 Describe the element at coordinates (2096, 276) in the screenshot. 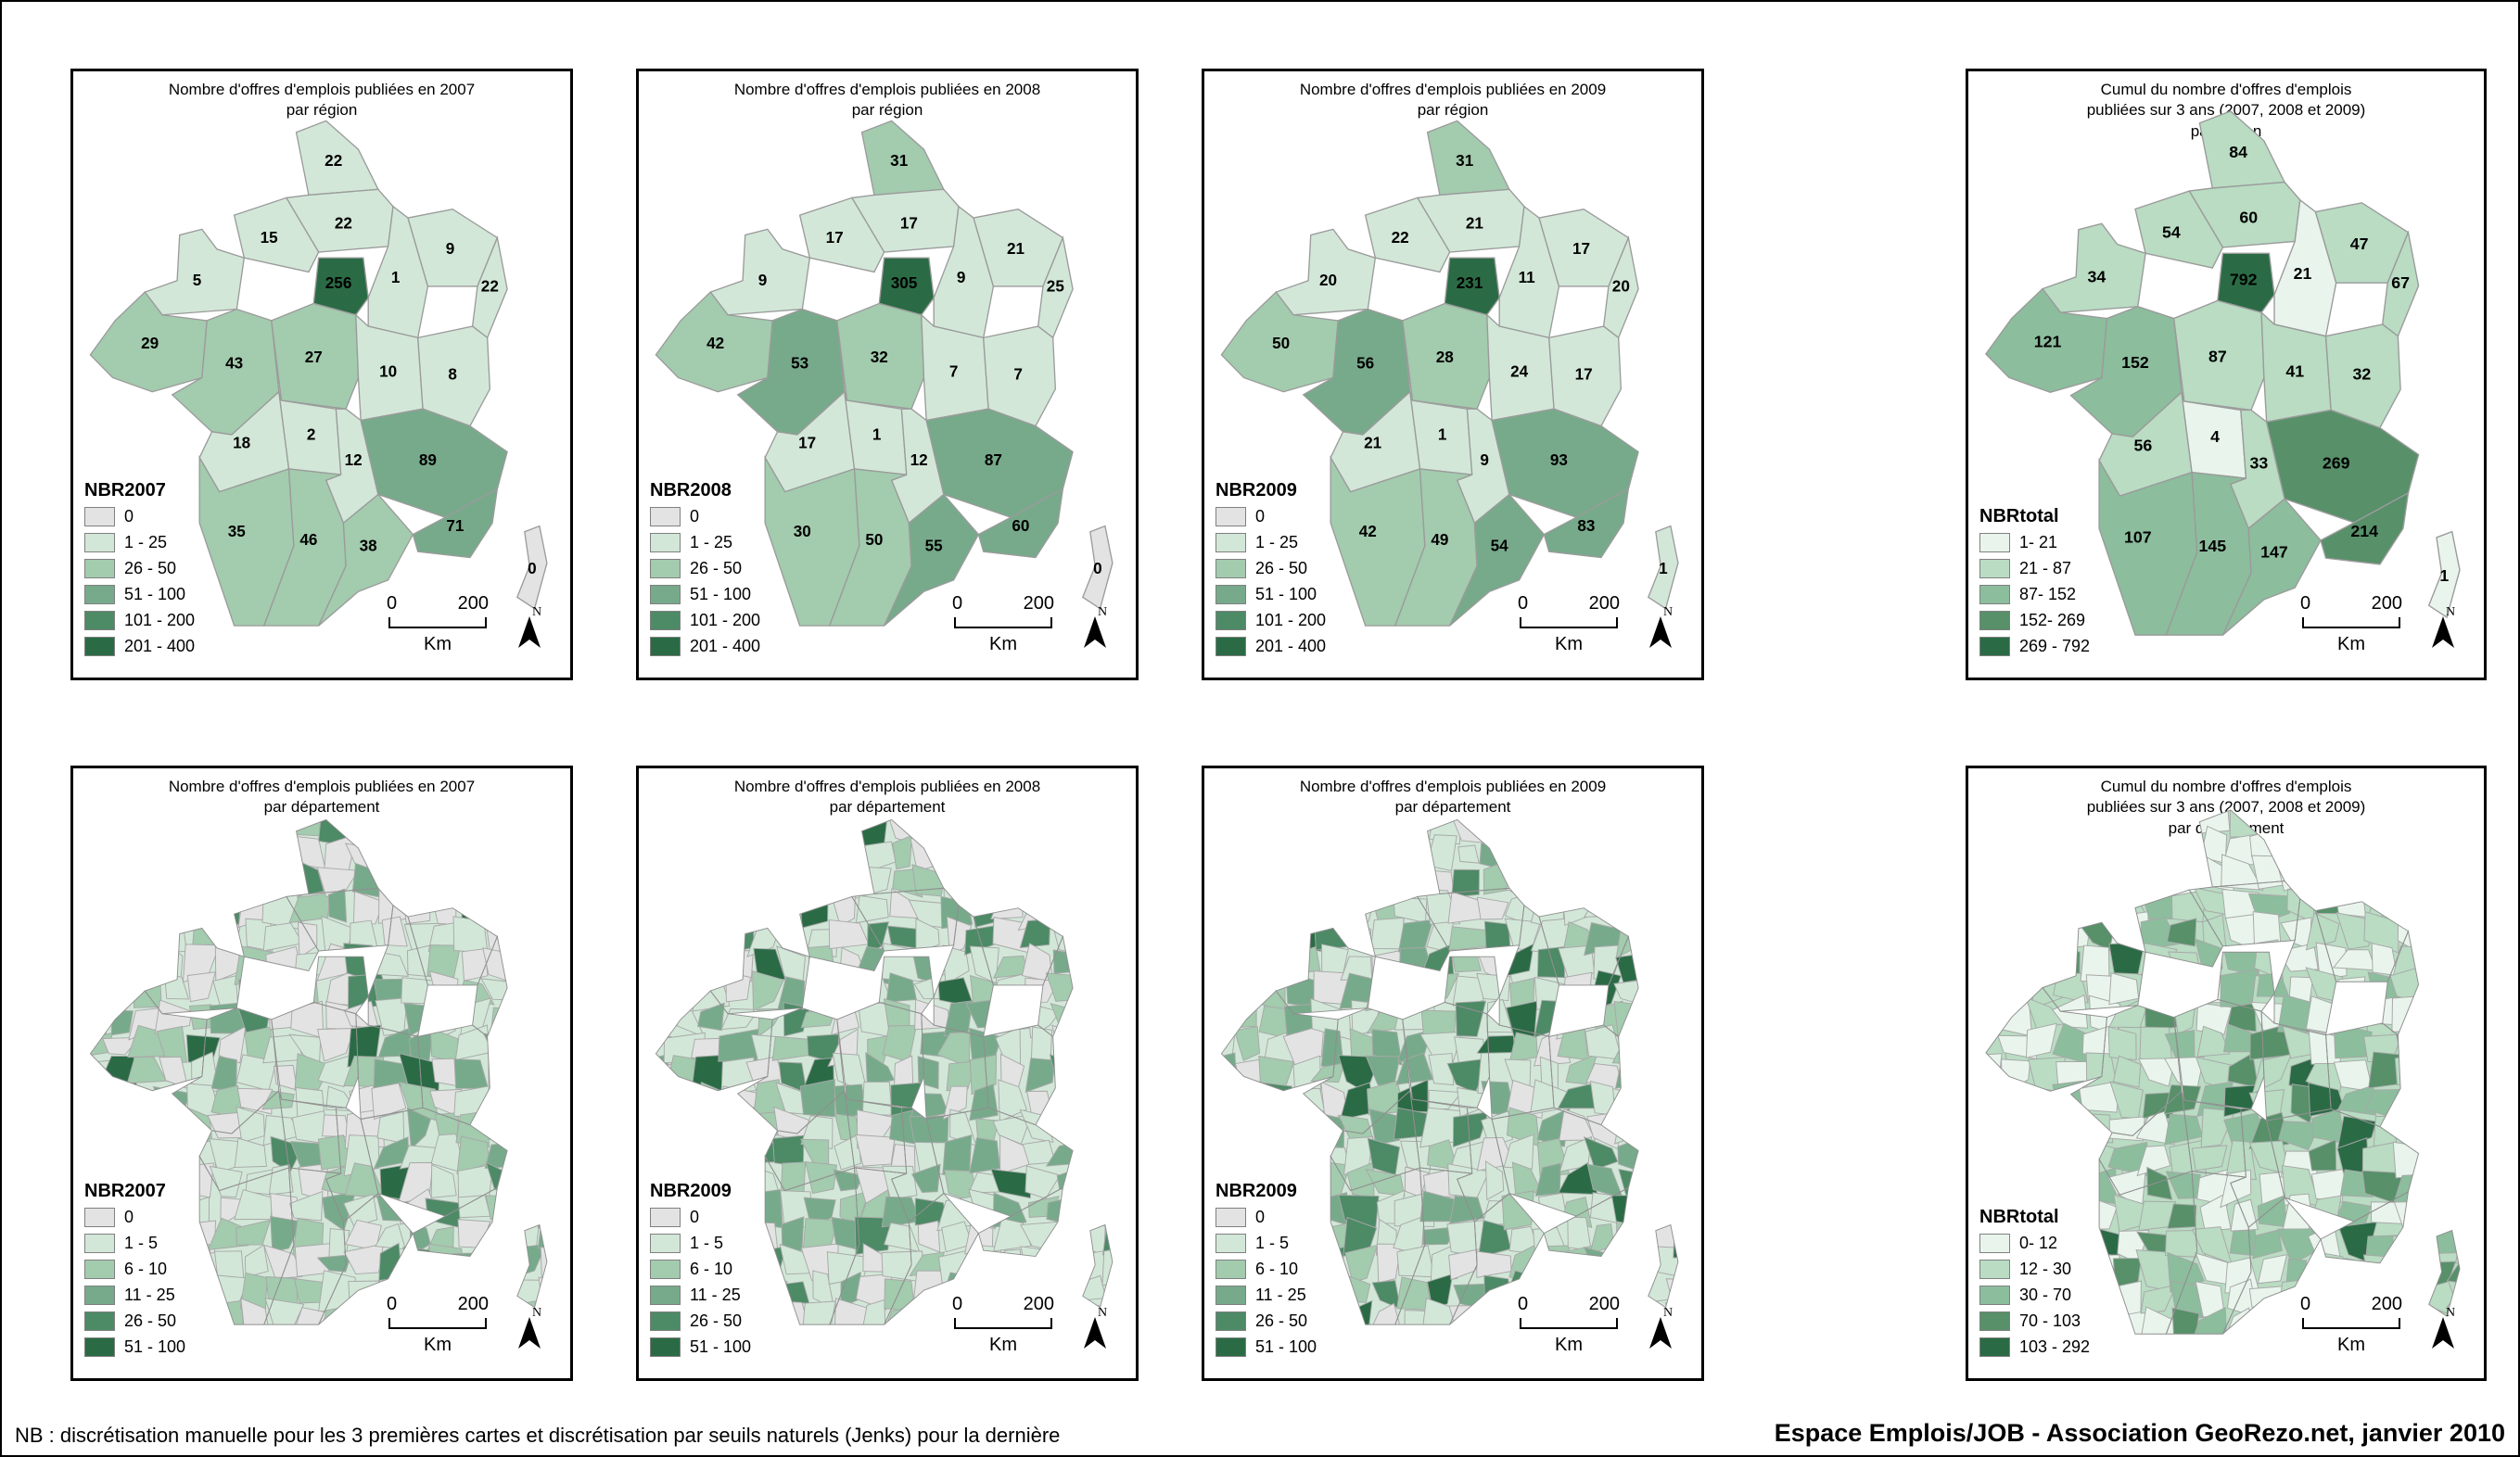

I see `region-value-label: 34` at that location.